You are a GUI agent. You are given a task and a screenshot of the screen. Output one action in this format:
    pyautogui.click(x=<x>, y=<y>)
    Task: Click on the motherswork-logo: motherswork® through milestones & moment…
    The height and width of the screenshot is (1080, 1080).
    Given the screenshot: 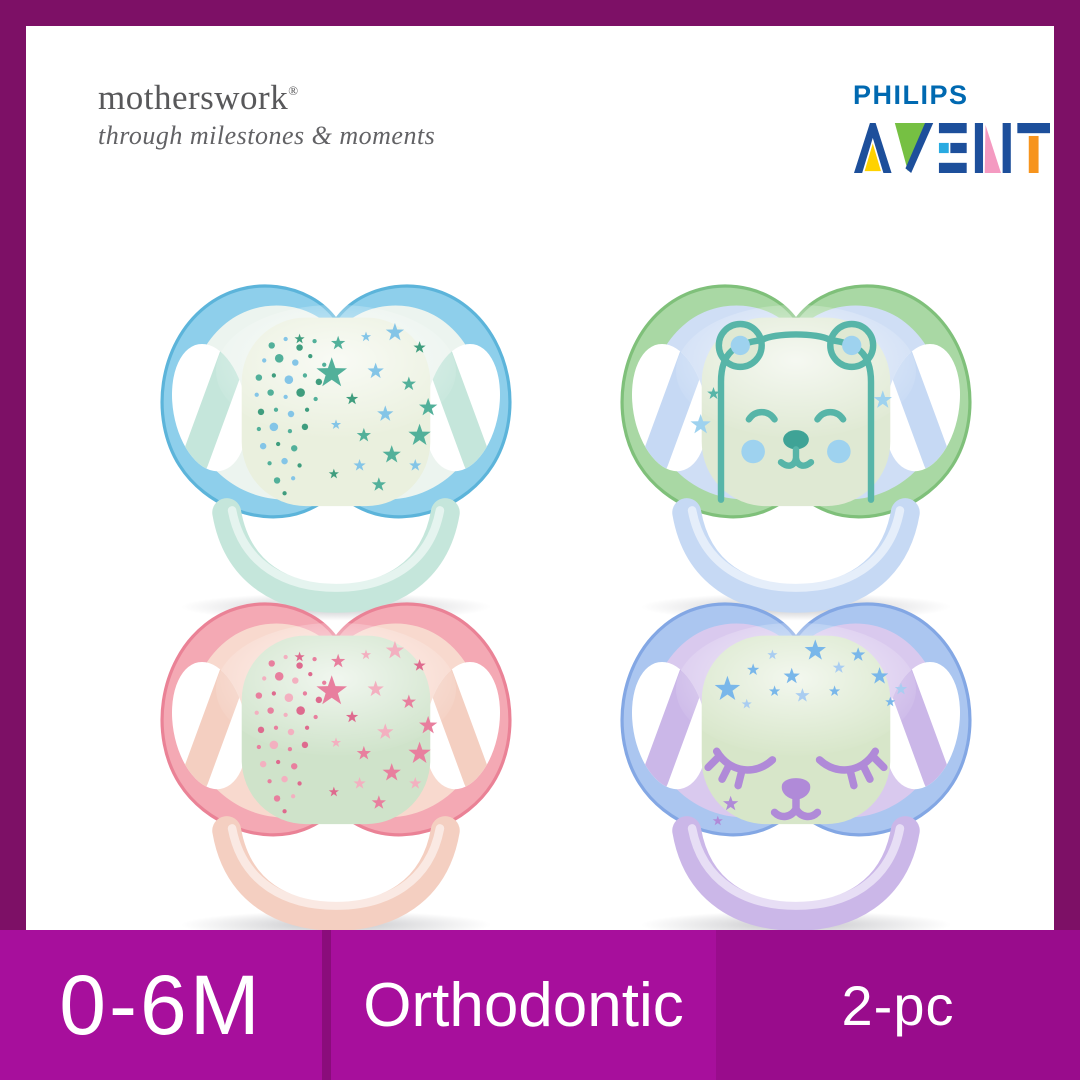 What is the action you would take?
    pyautogui.click(x=266, y=114)
    